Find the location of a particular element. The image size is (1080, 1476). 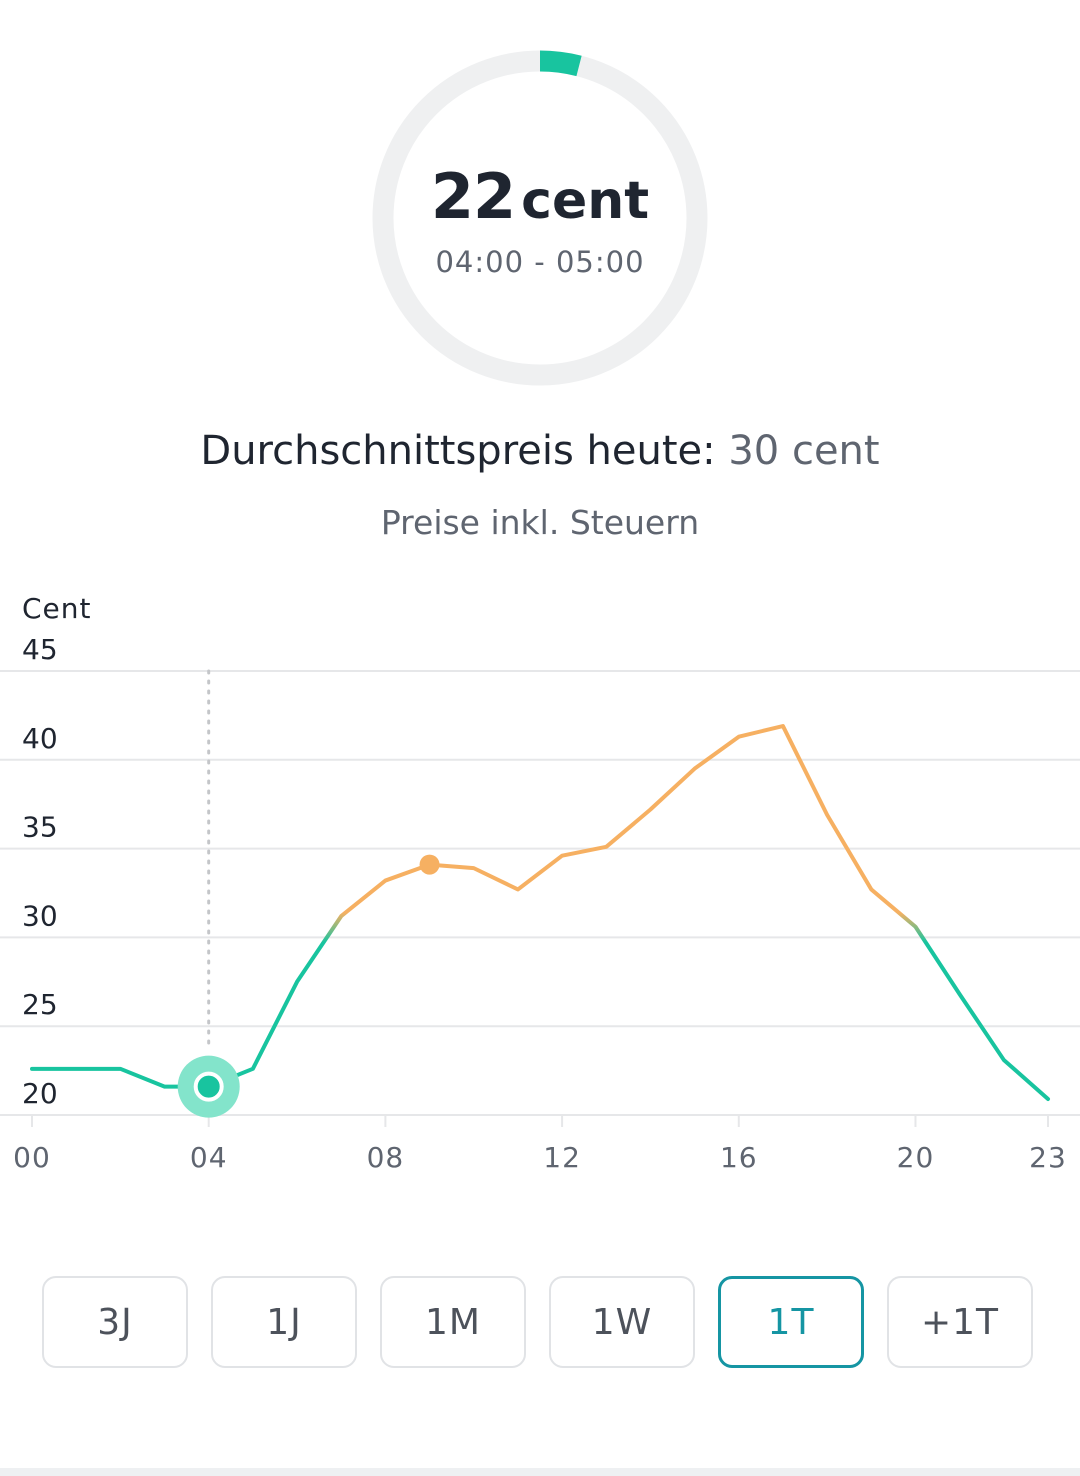

time-range-selector: 3J 1J 1M 1W 1T +1T is located at coordinates (540, 1322).